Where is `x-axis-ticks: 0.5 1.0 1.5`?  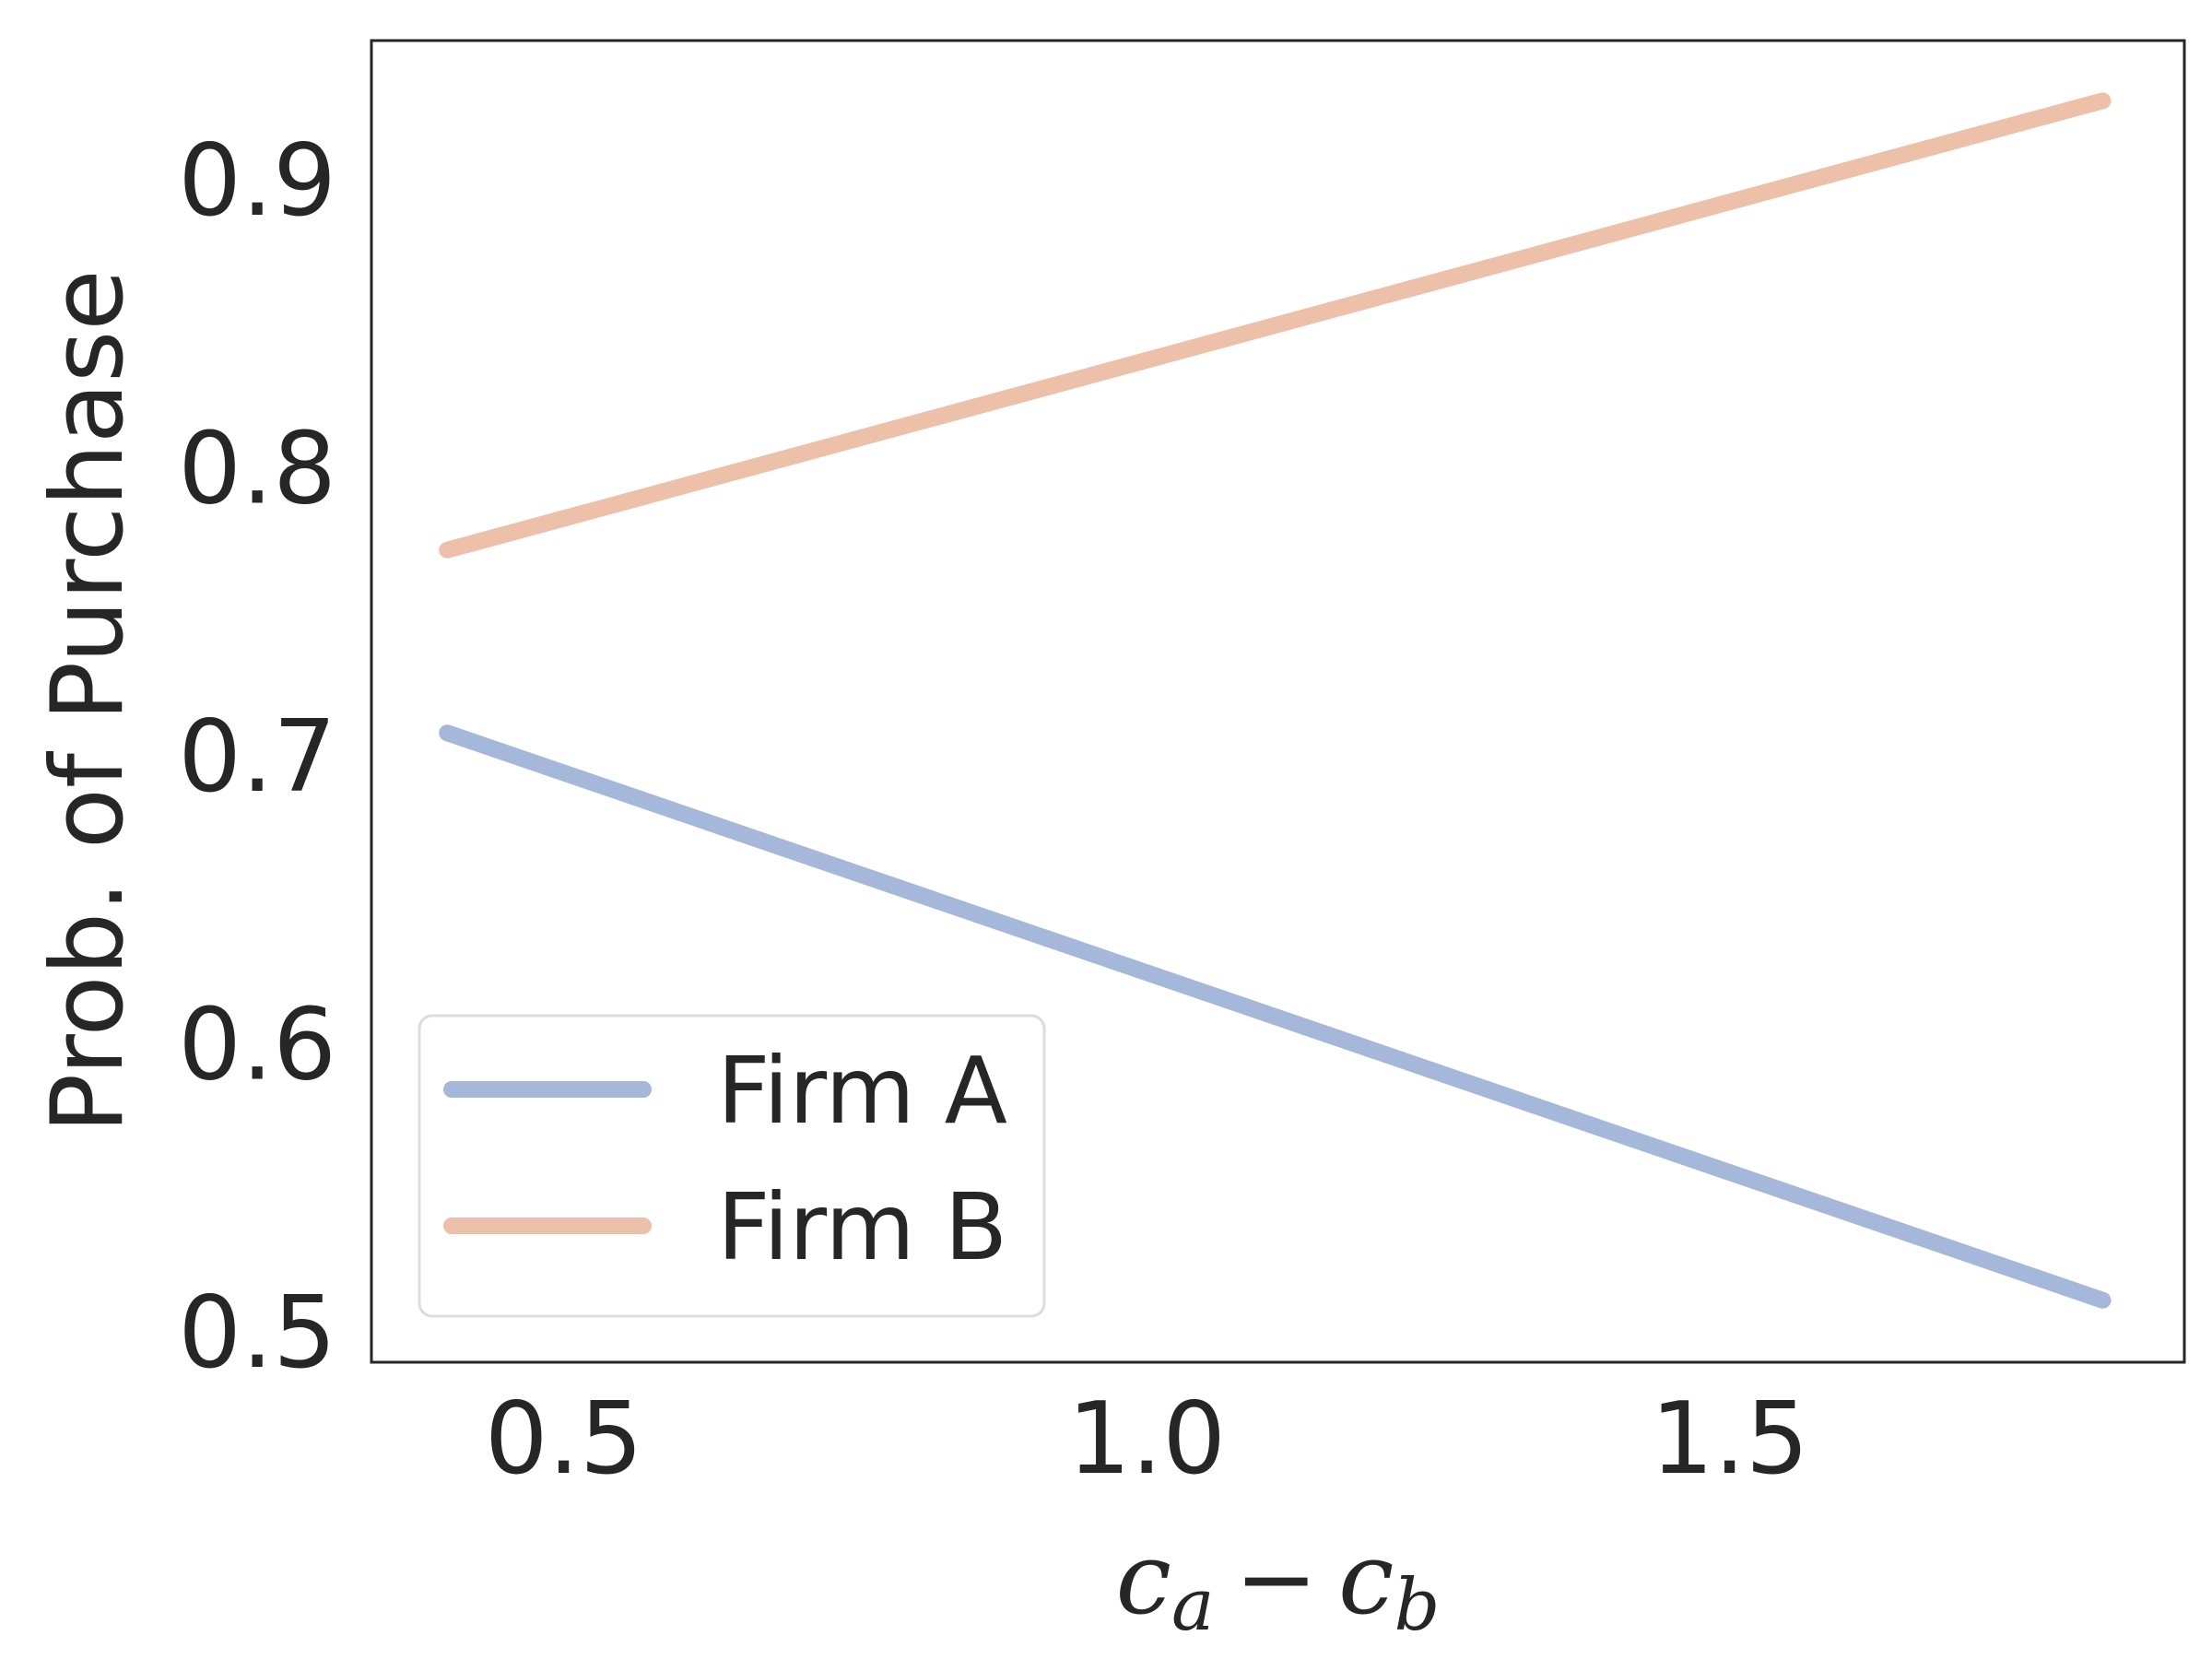
x-axis-ticks: 0.5 1.0 1.5 is located at coordinates (1147, 1439).